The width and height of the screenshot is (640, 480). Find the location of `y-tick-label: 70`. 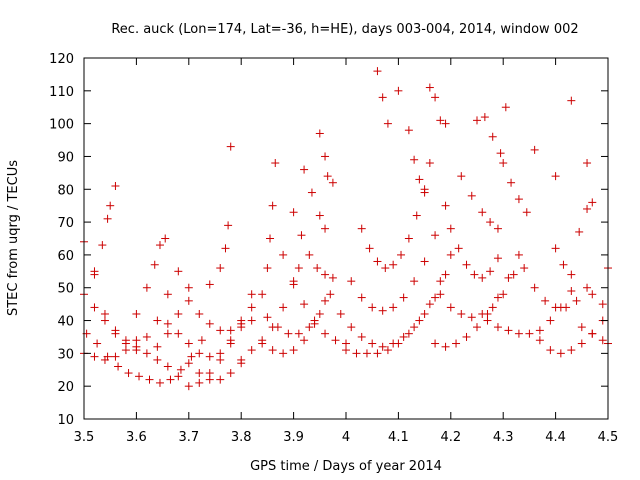

y-tick-label: 70 is located at coordinates (65, 223).